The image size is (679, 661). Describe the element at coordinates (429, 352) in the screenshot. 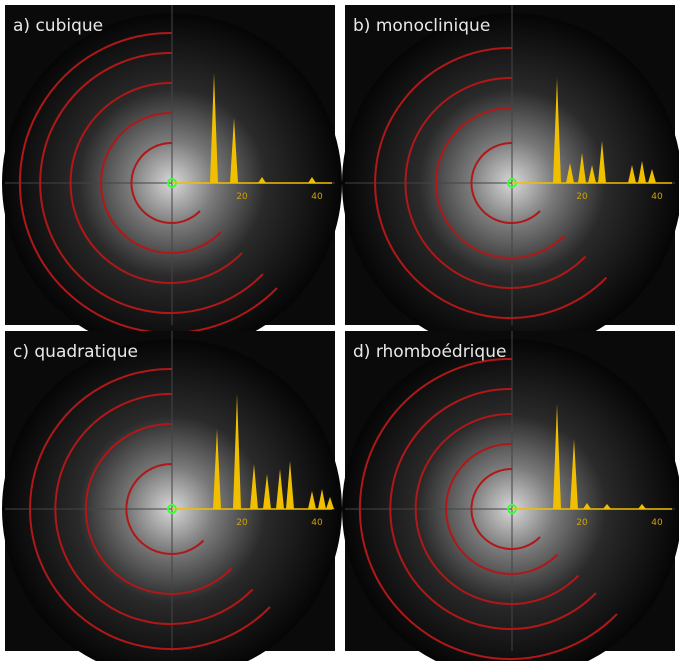

I see `panel-label: d) rhomboédrique` at that location.